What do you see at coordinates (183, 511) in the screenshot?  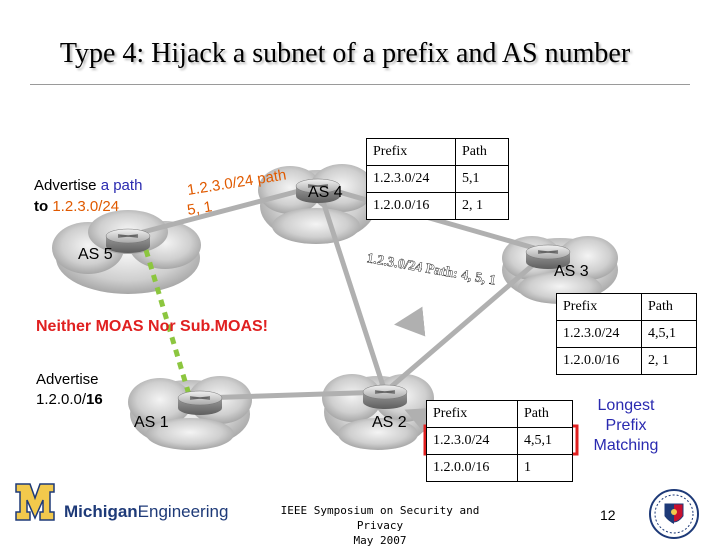 I see `logo-word-light: Engineering` at bounding box center [183, 511].